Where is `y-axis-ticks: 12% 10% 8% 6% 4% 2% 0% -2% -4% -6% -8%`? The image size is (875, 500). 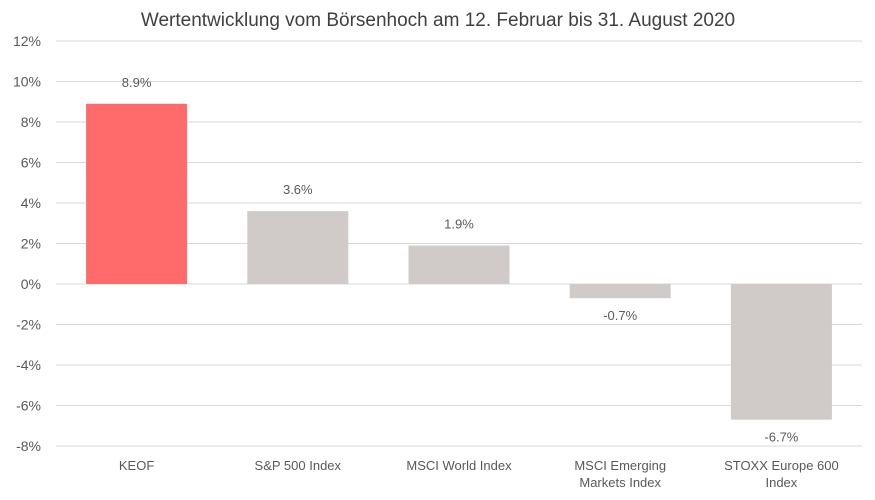
y-axis-ticks: 12% 10% 8% 6% 4% 2% 0% -2% -4% -6% -8% is located at coordinates (27, 243).